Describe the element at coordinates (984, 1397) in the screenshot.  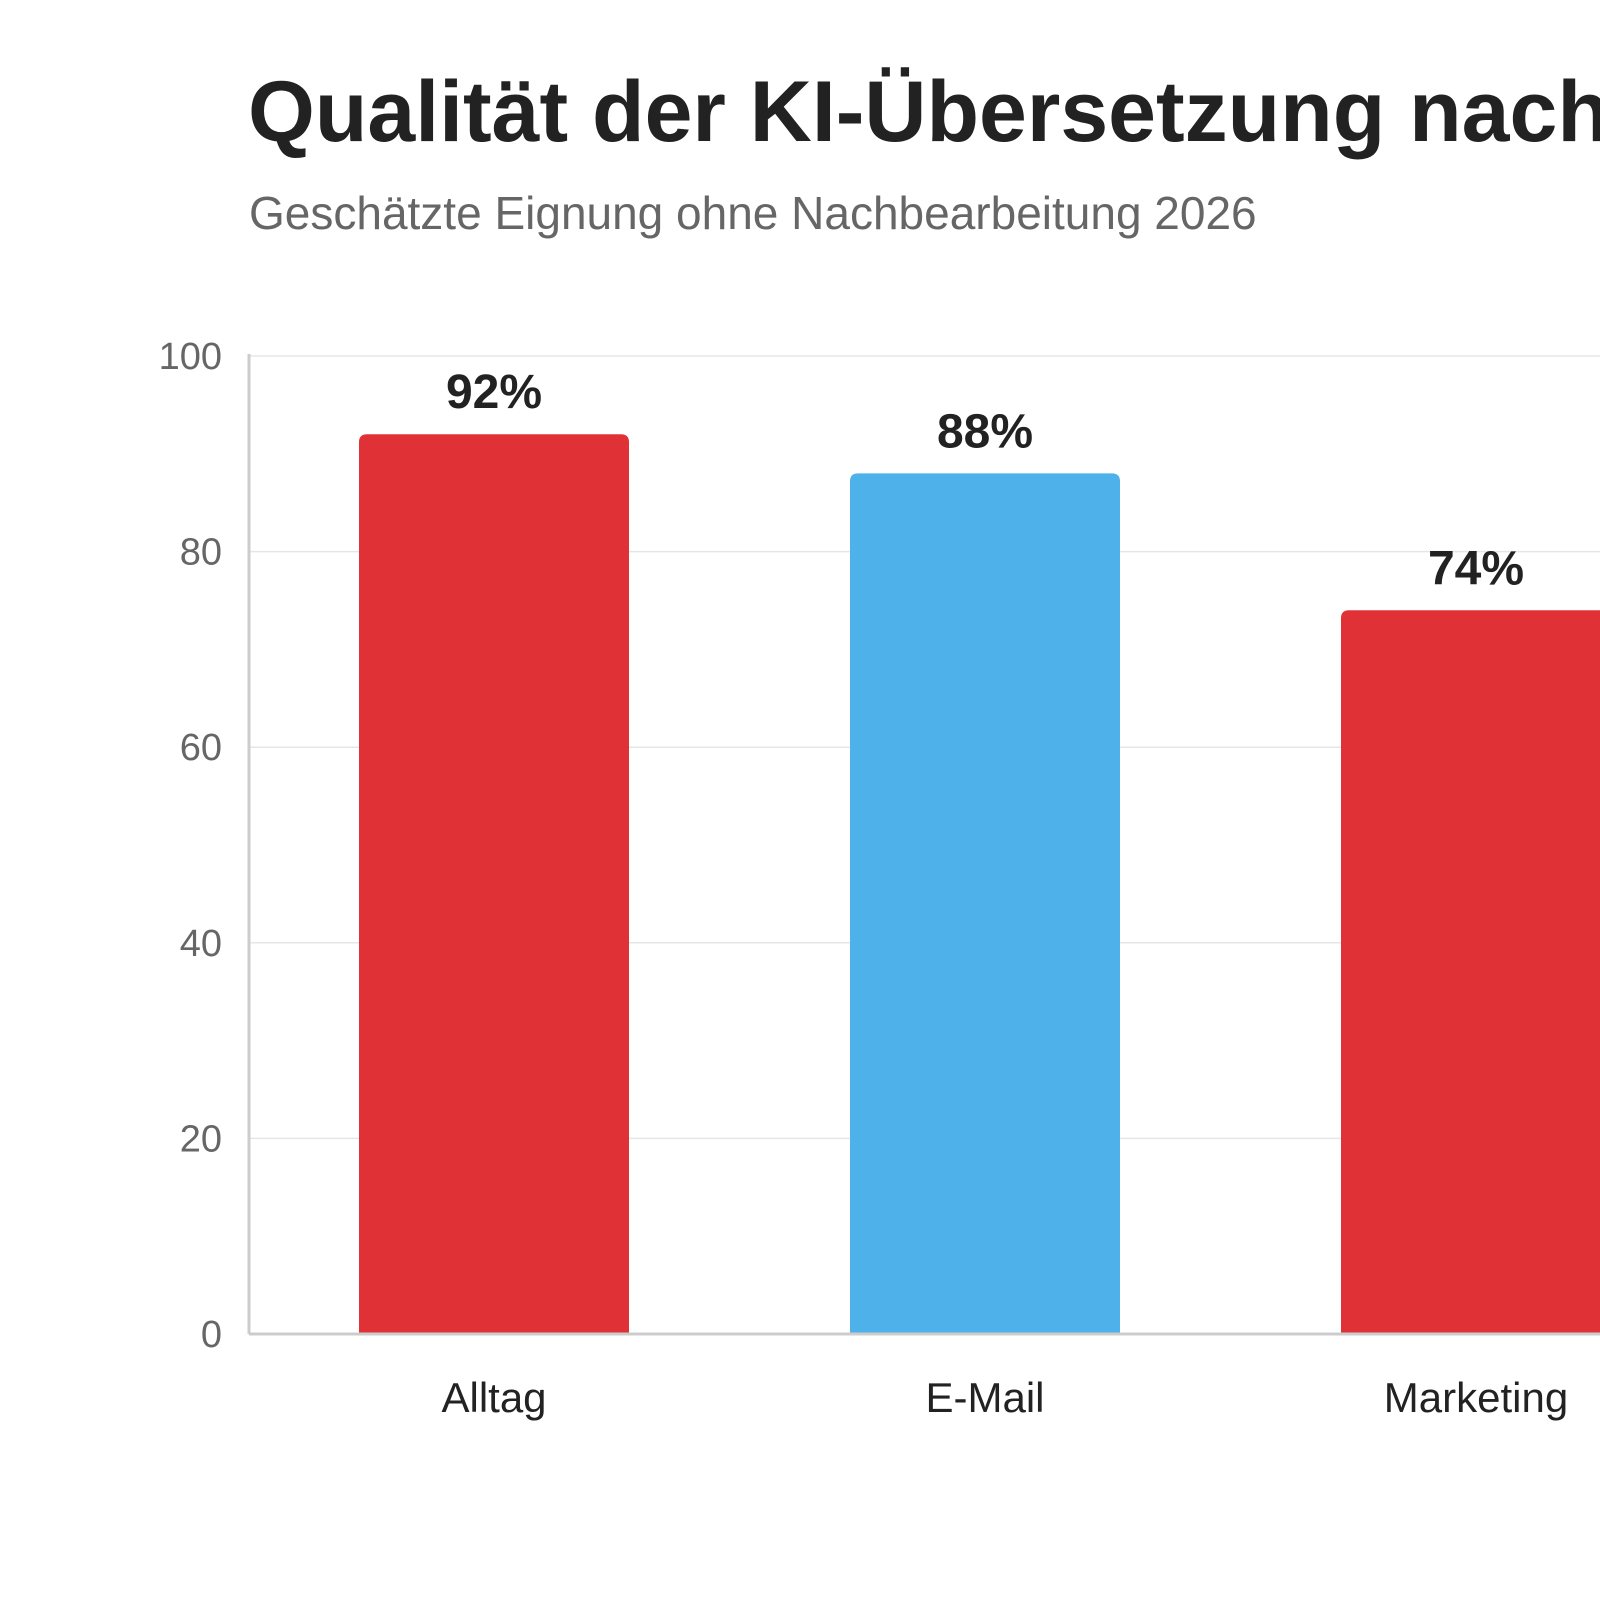
I see `x-category-label: E-Mail` at that location.